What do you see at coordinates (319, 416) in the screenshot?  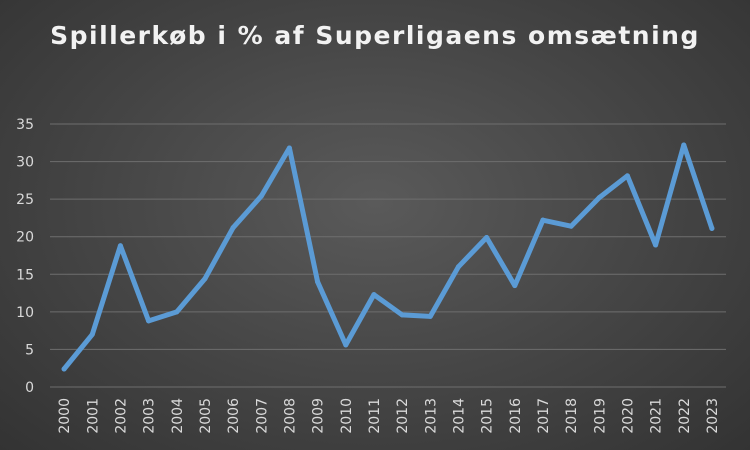 I see `x-tick-label: 2009` at bounding box center [319, 416].